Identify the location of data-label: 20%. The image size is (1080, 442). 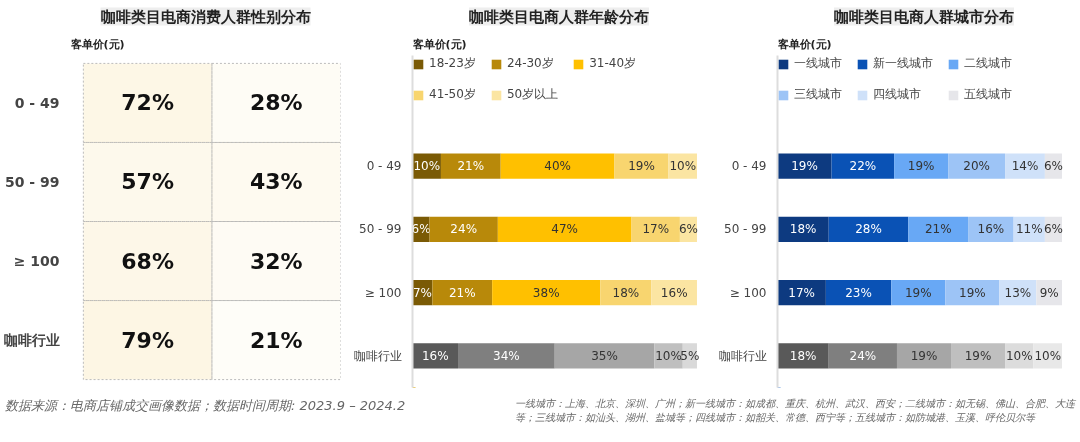
(976, 166).